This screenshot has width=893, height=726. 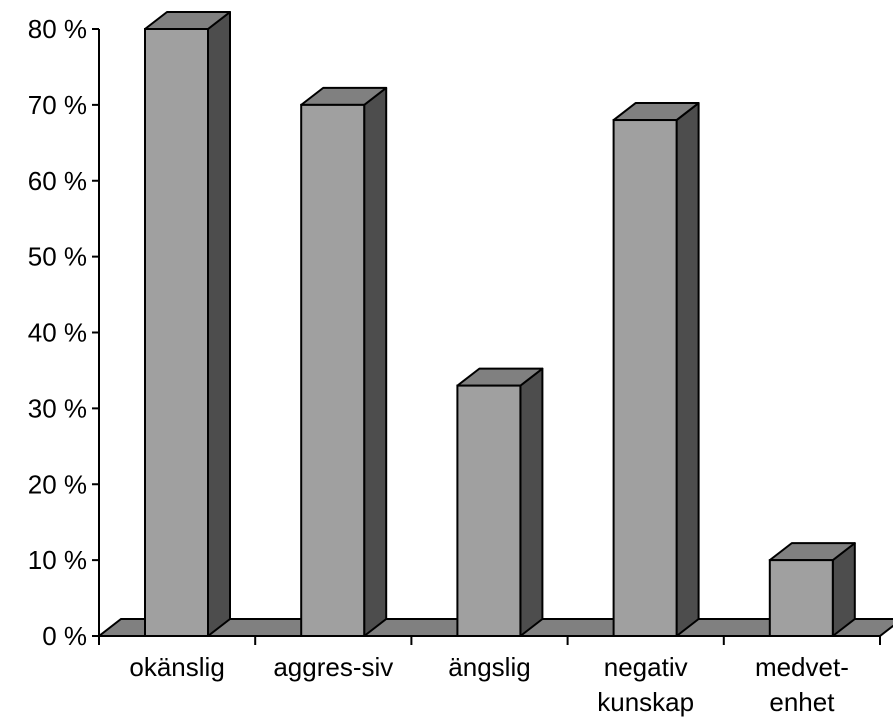 What do you see at coordinates (802, 667) in the screenshot?
I see `x-category-label-line: medvet-` at bounding box center [802, 667].